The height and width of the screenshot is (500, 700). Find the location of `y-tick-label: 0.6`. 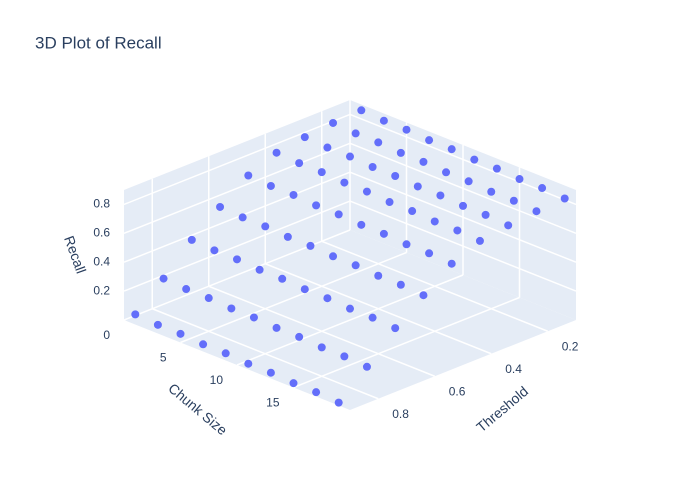

y-tick-label: 0.6 is located at coordinates (457, 391).